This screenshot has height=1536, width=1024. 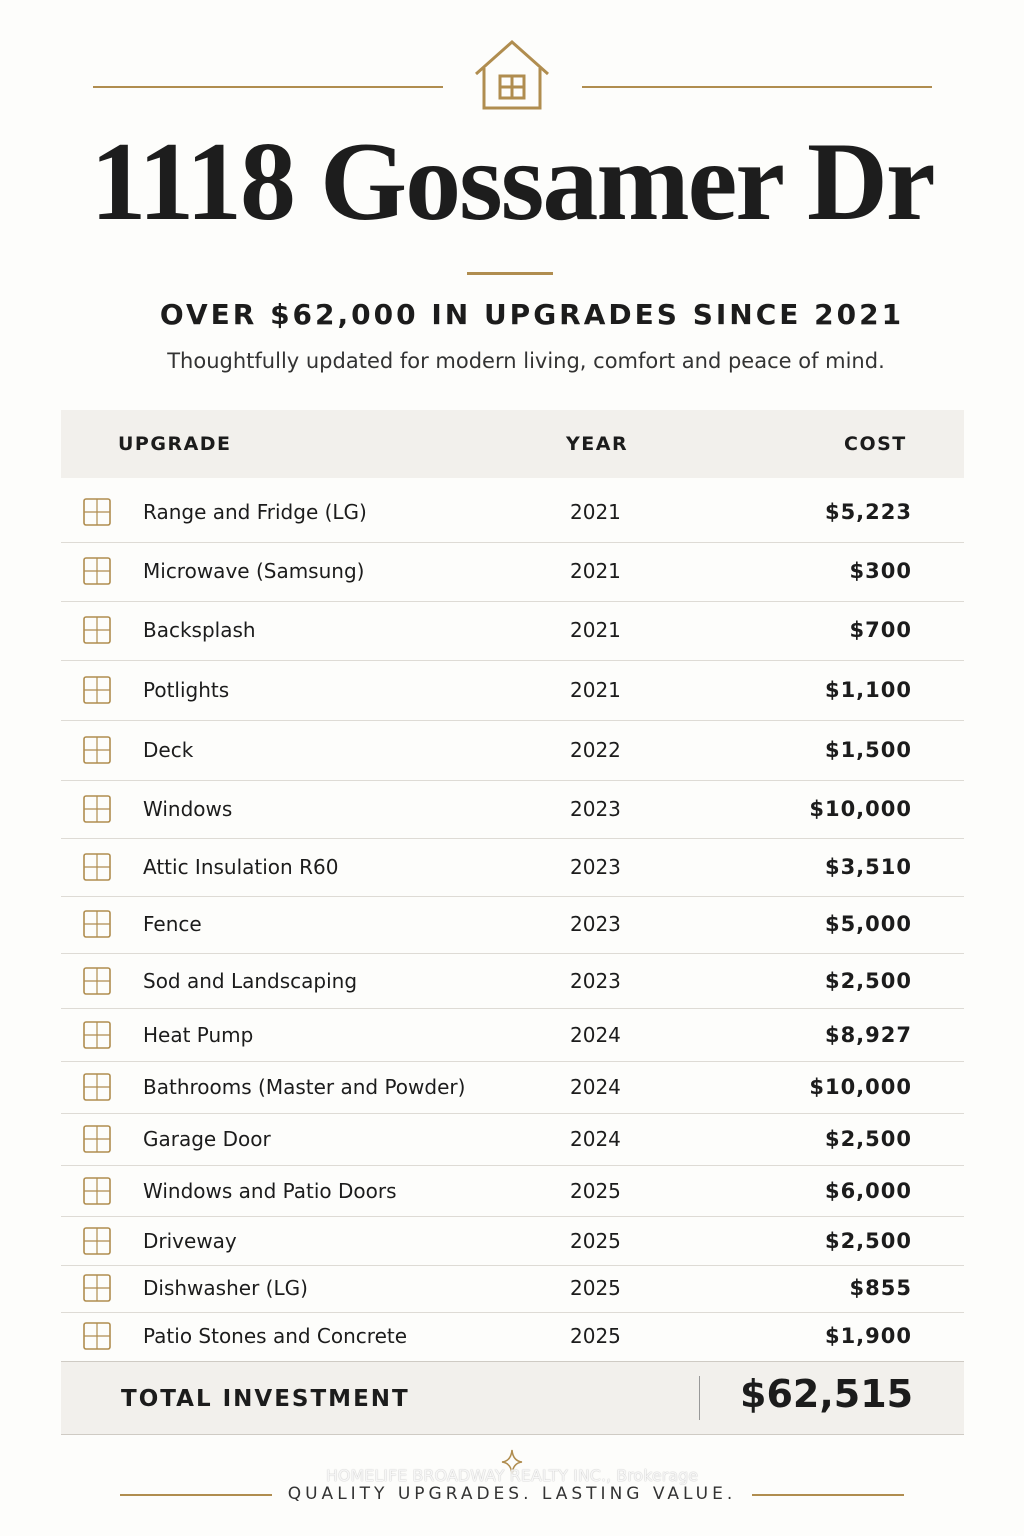 I want to click on upgrade-name: Fence, so click(x=172, y=924).